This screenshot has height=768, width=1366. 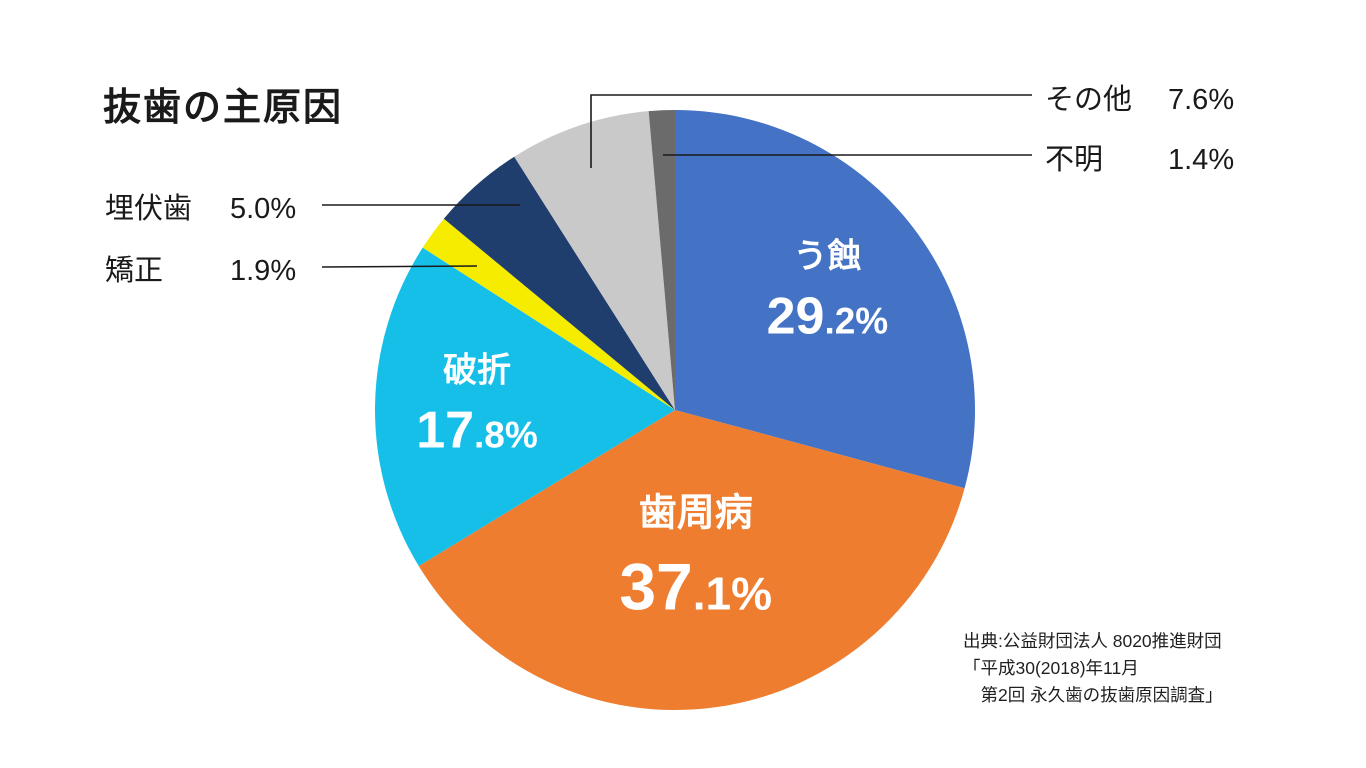 I want to click on callout-orthodontic-label: 矯正, so click(x=134, y=271).